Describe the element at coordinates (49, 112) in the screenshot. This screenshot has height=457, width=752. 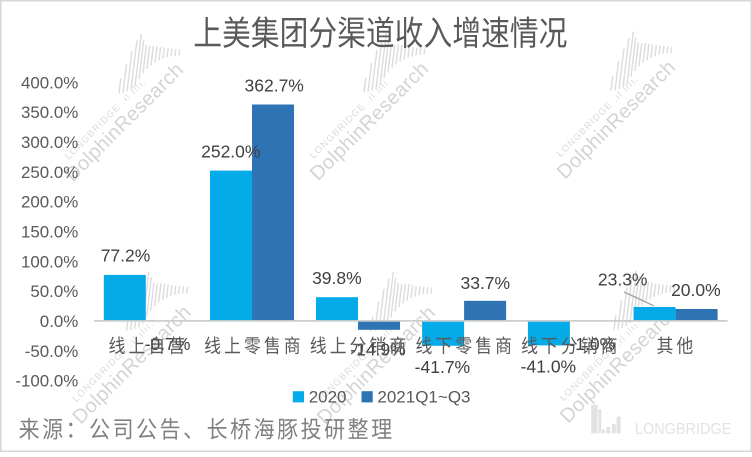
I see `svg-text: 350.0%` at that location.